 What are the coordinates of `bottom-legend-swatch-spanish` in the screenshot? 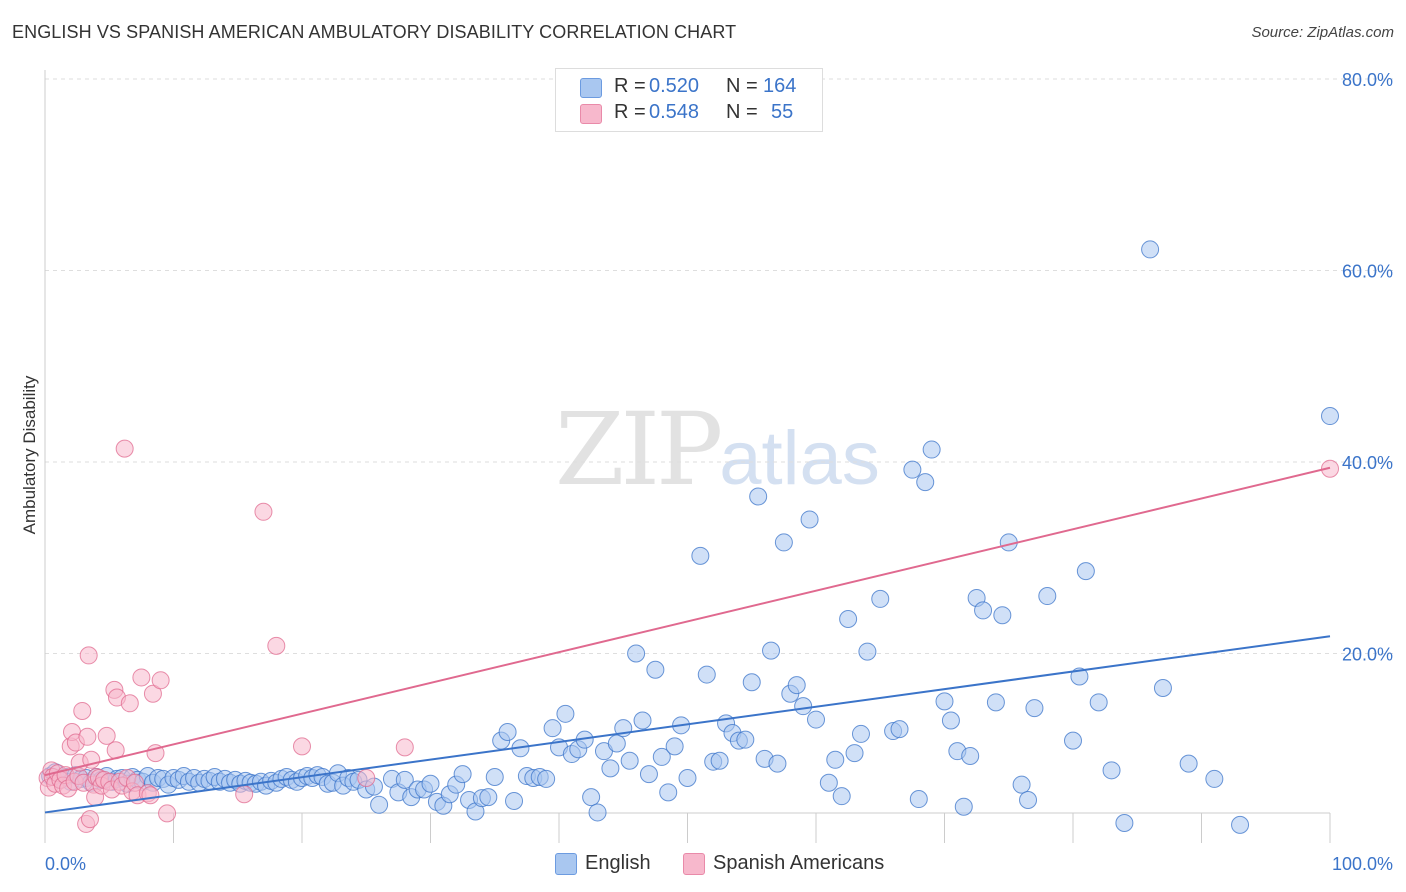 It's located at (694, 864).